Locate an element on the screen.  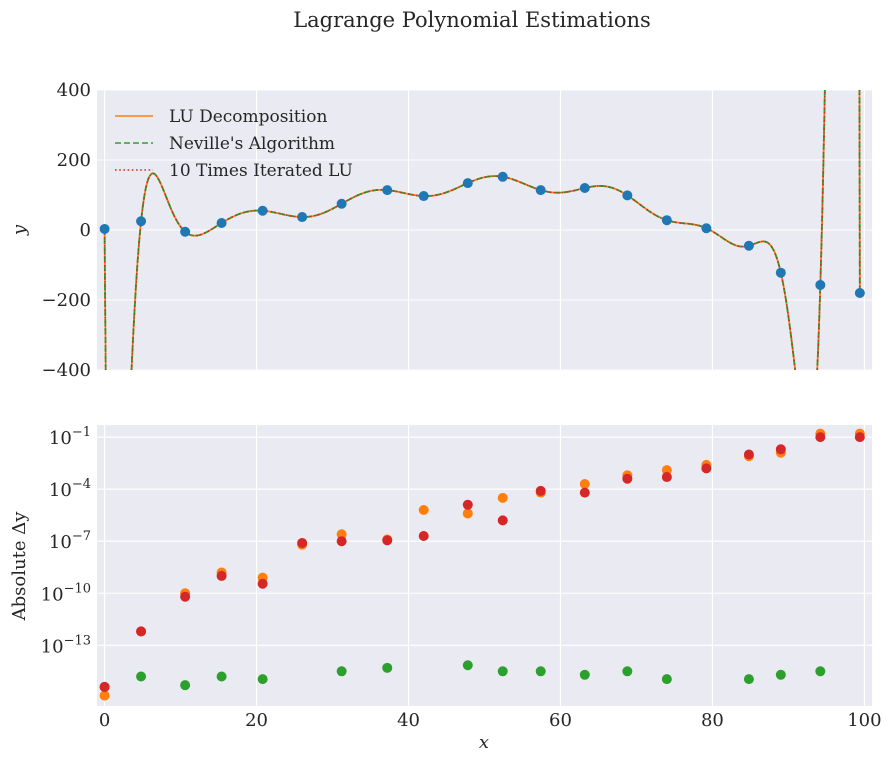
bottom-x-axis-label: x is located at coordinates (484, 742).